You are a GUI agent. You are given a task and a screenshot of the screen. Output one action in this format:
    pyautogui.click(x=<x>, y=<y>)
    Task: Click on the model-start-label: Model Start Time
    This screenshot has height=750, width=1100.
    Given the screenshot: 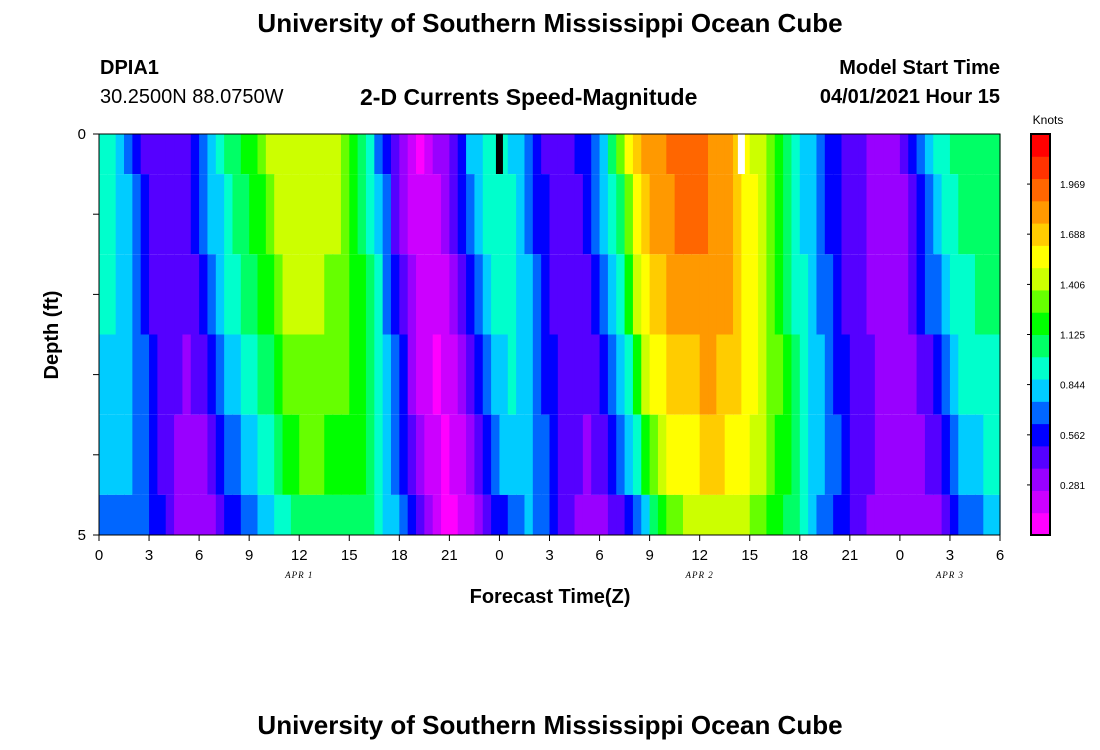 What is the action you would take?
    pyautogui.click(x=919, y=68)
    